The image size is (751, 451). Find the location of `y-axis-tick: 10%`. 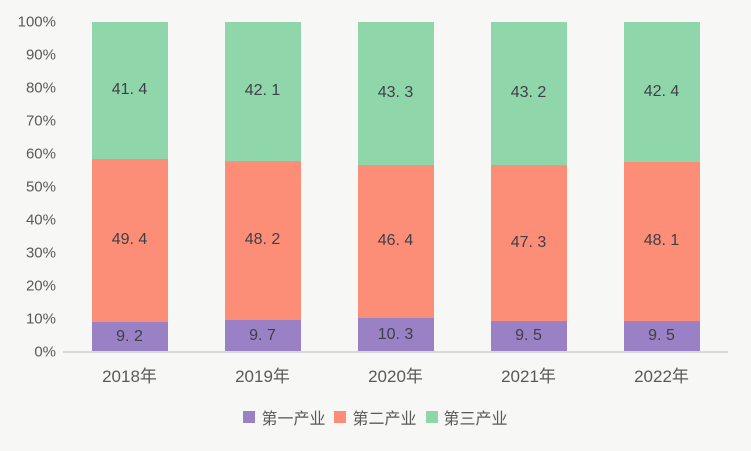

y-axis-tick: 10% is located at coordinates (40, 319).